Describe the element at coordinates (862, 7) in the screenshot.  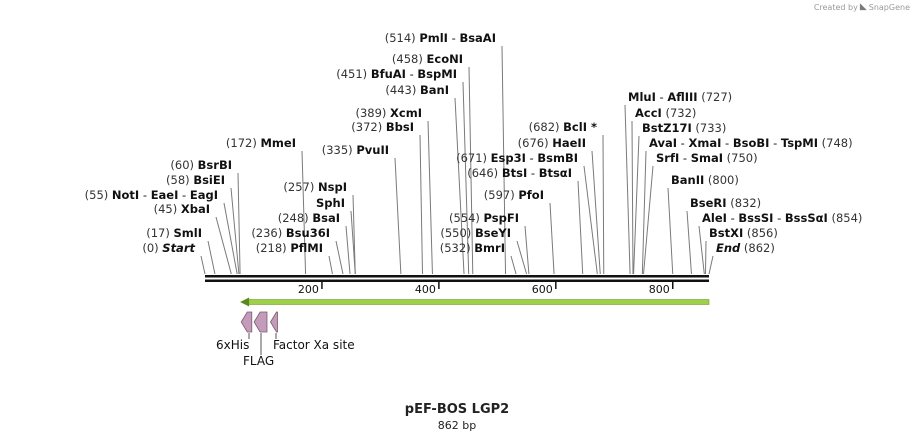
I see `snapgene-watermark: Created by ◣ SnapGene` at that location.